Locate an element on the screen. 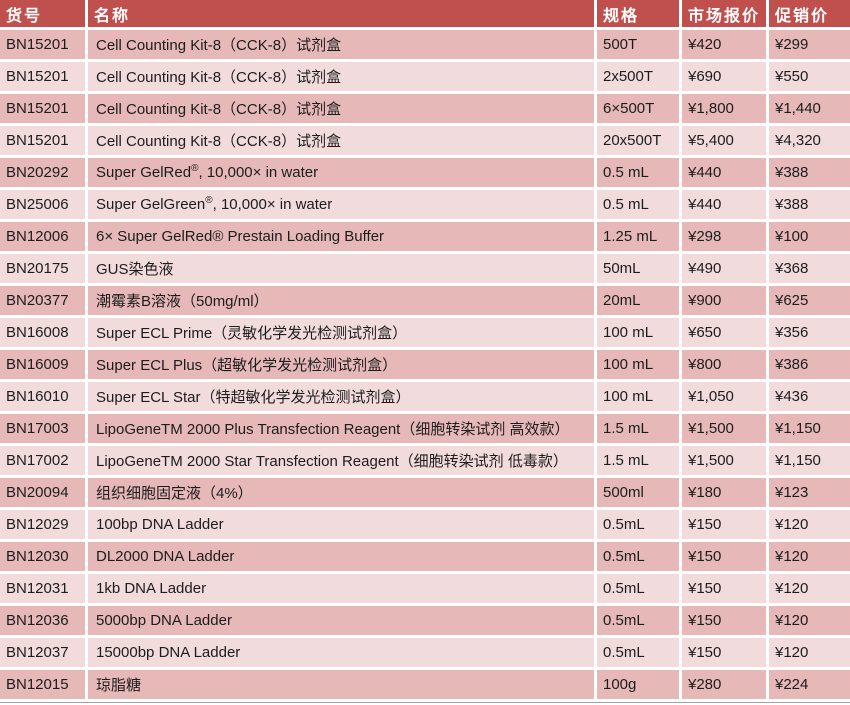 This screenshot has width=850, height=705. cell-promo-price: ¥1,440 is located at coordinates (809, 110).